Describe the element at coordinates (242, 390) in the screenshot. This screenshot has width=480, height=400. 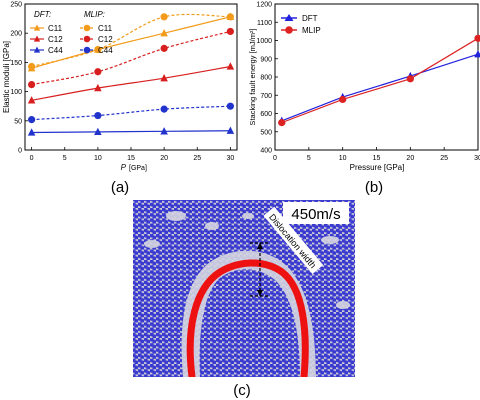
I see `panel-c-caption: (c)` at that location.